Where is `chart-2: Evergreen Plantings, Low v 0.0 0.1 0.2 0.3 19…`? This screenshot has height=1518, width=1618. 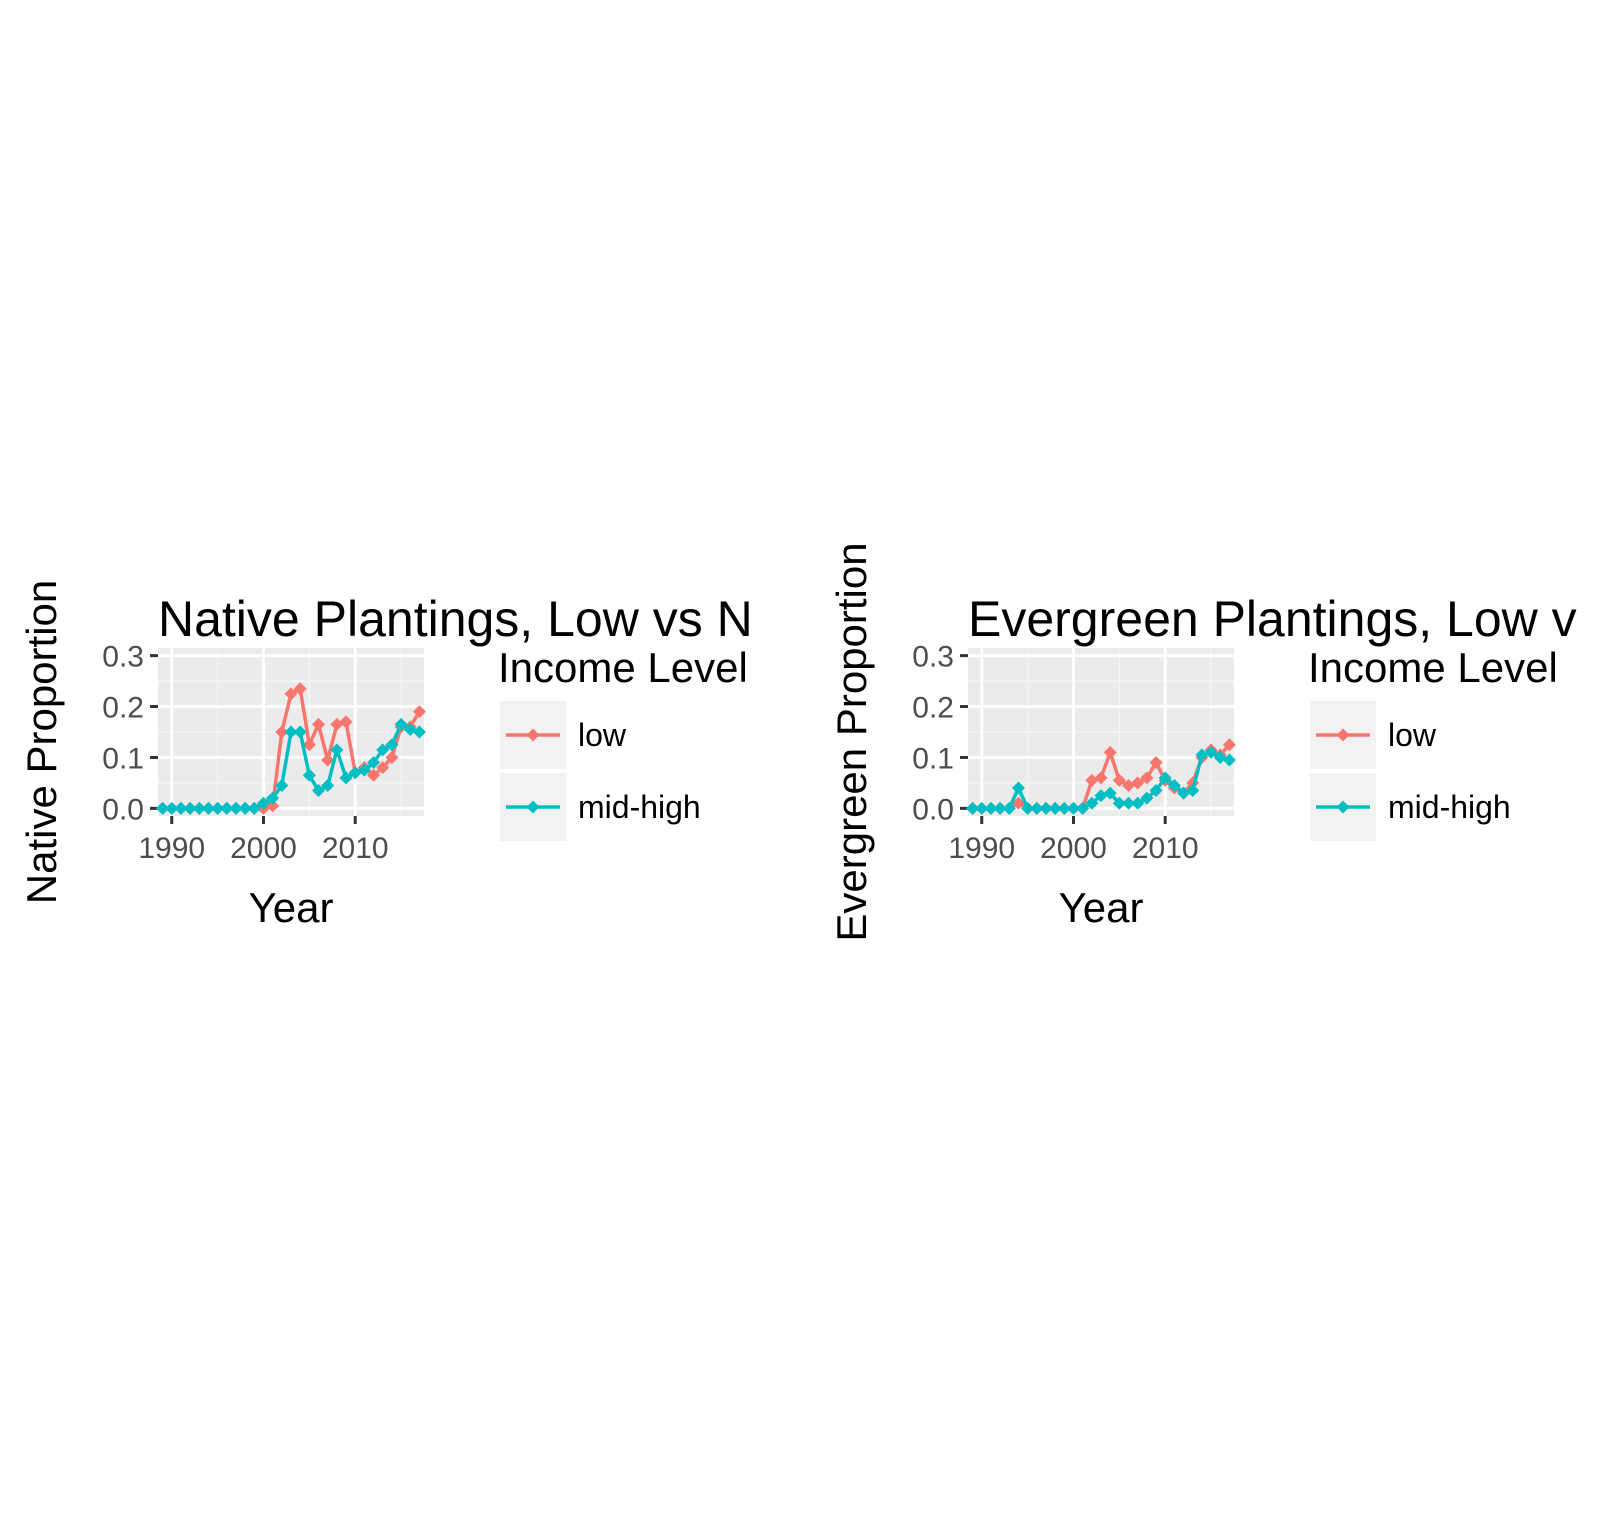
chart-2: Evergreen Plantings, Low v 0.0 0.1 0.2 0.3 19… is located at coordinates (1202, 741).